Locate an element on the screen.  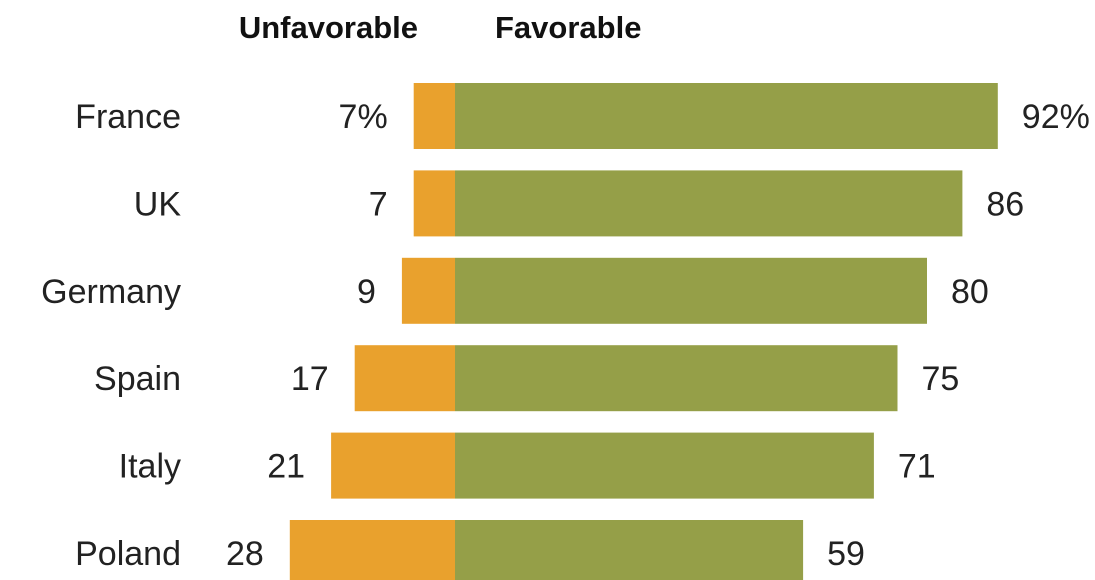
unfavorable-value-uk: 7 is located at coordinates (378, 204).